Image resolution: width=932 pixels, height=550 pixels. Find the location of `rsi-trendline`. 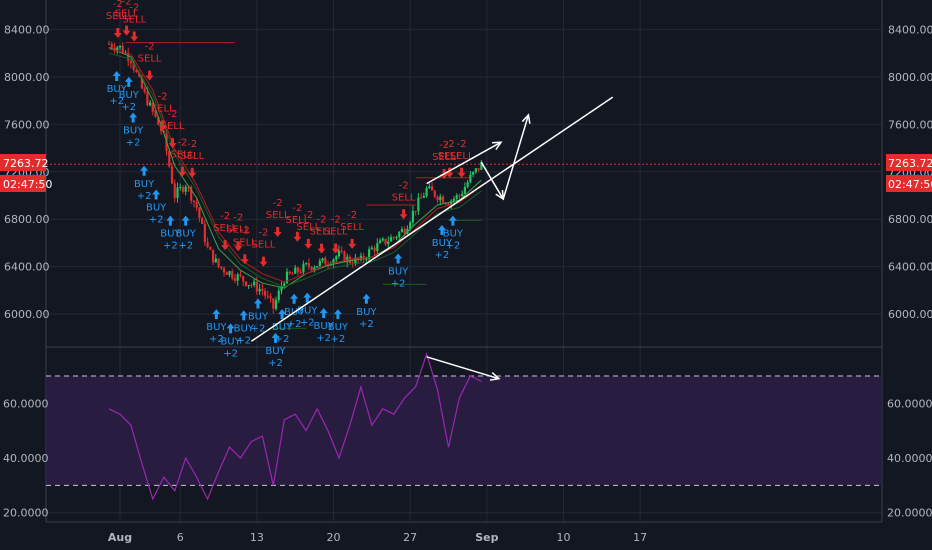

rsi-trendline is located at coordinates (463, 368).